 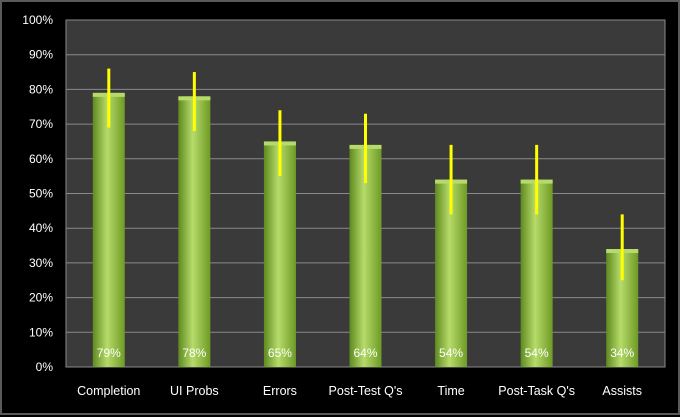 I want to click on data-label: 78%, so click(x=194, y=353).